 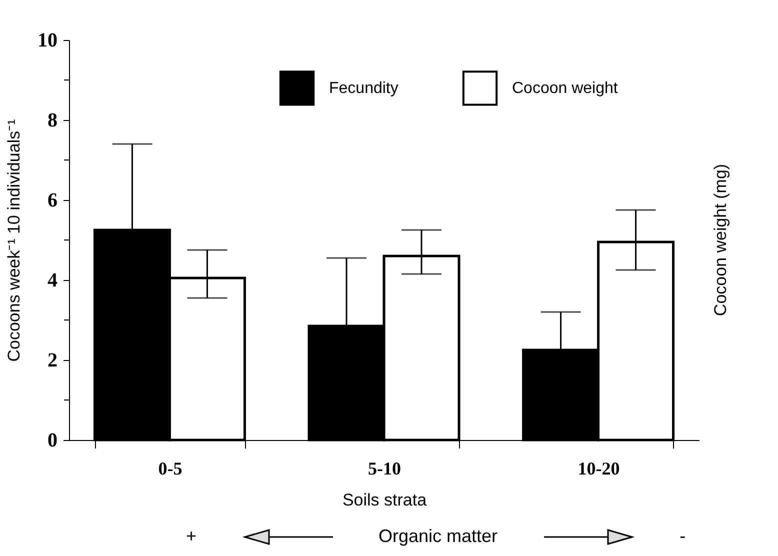 What do you see at coordinates (53, 441) in the screenshot?
I see `y-tick-label: 0` at bounding box center [53, 441].